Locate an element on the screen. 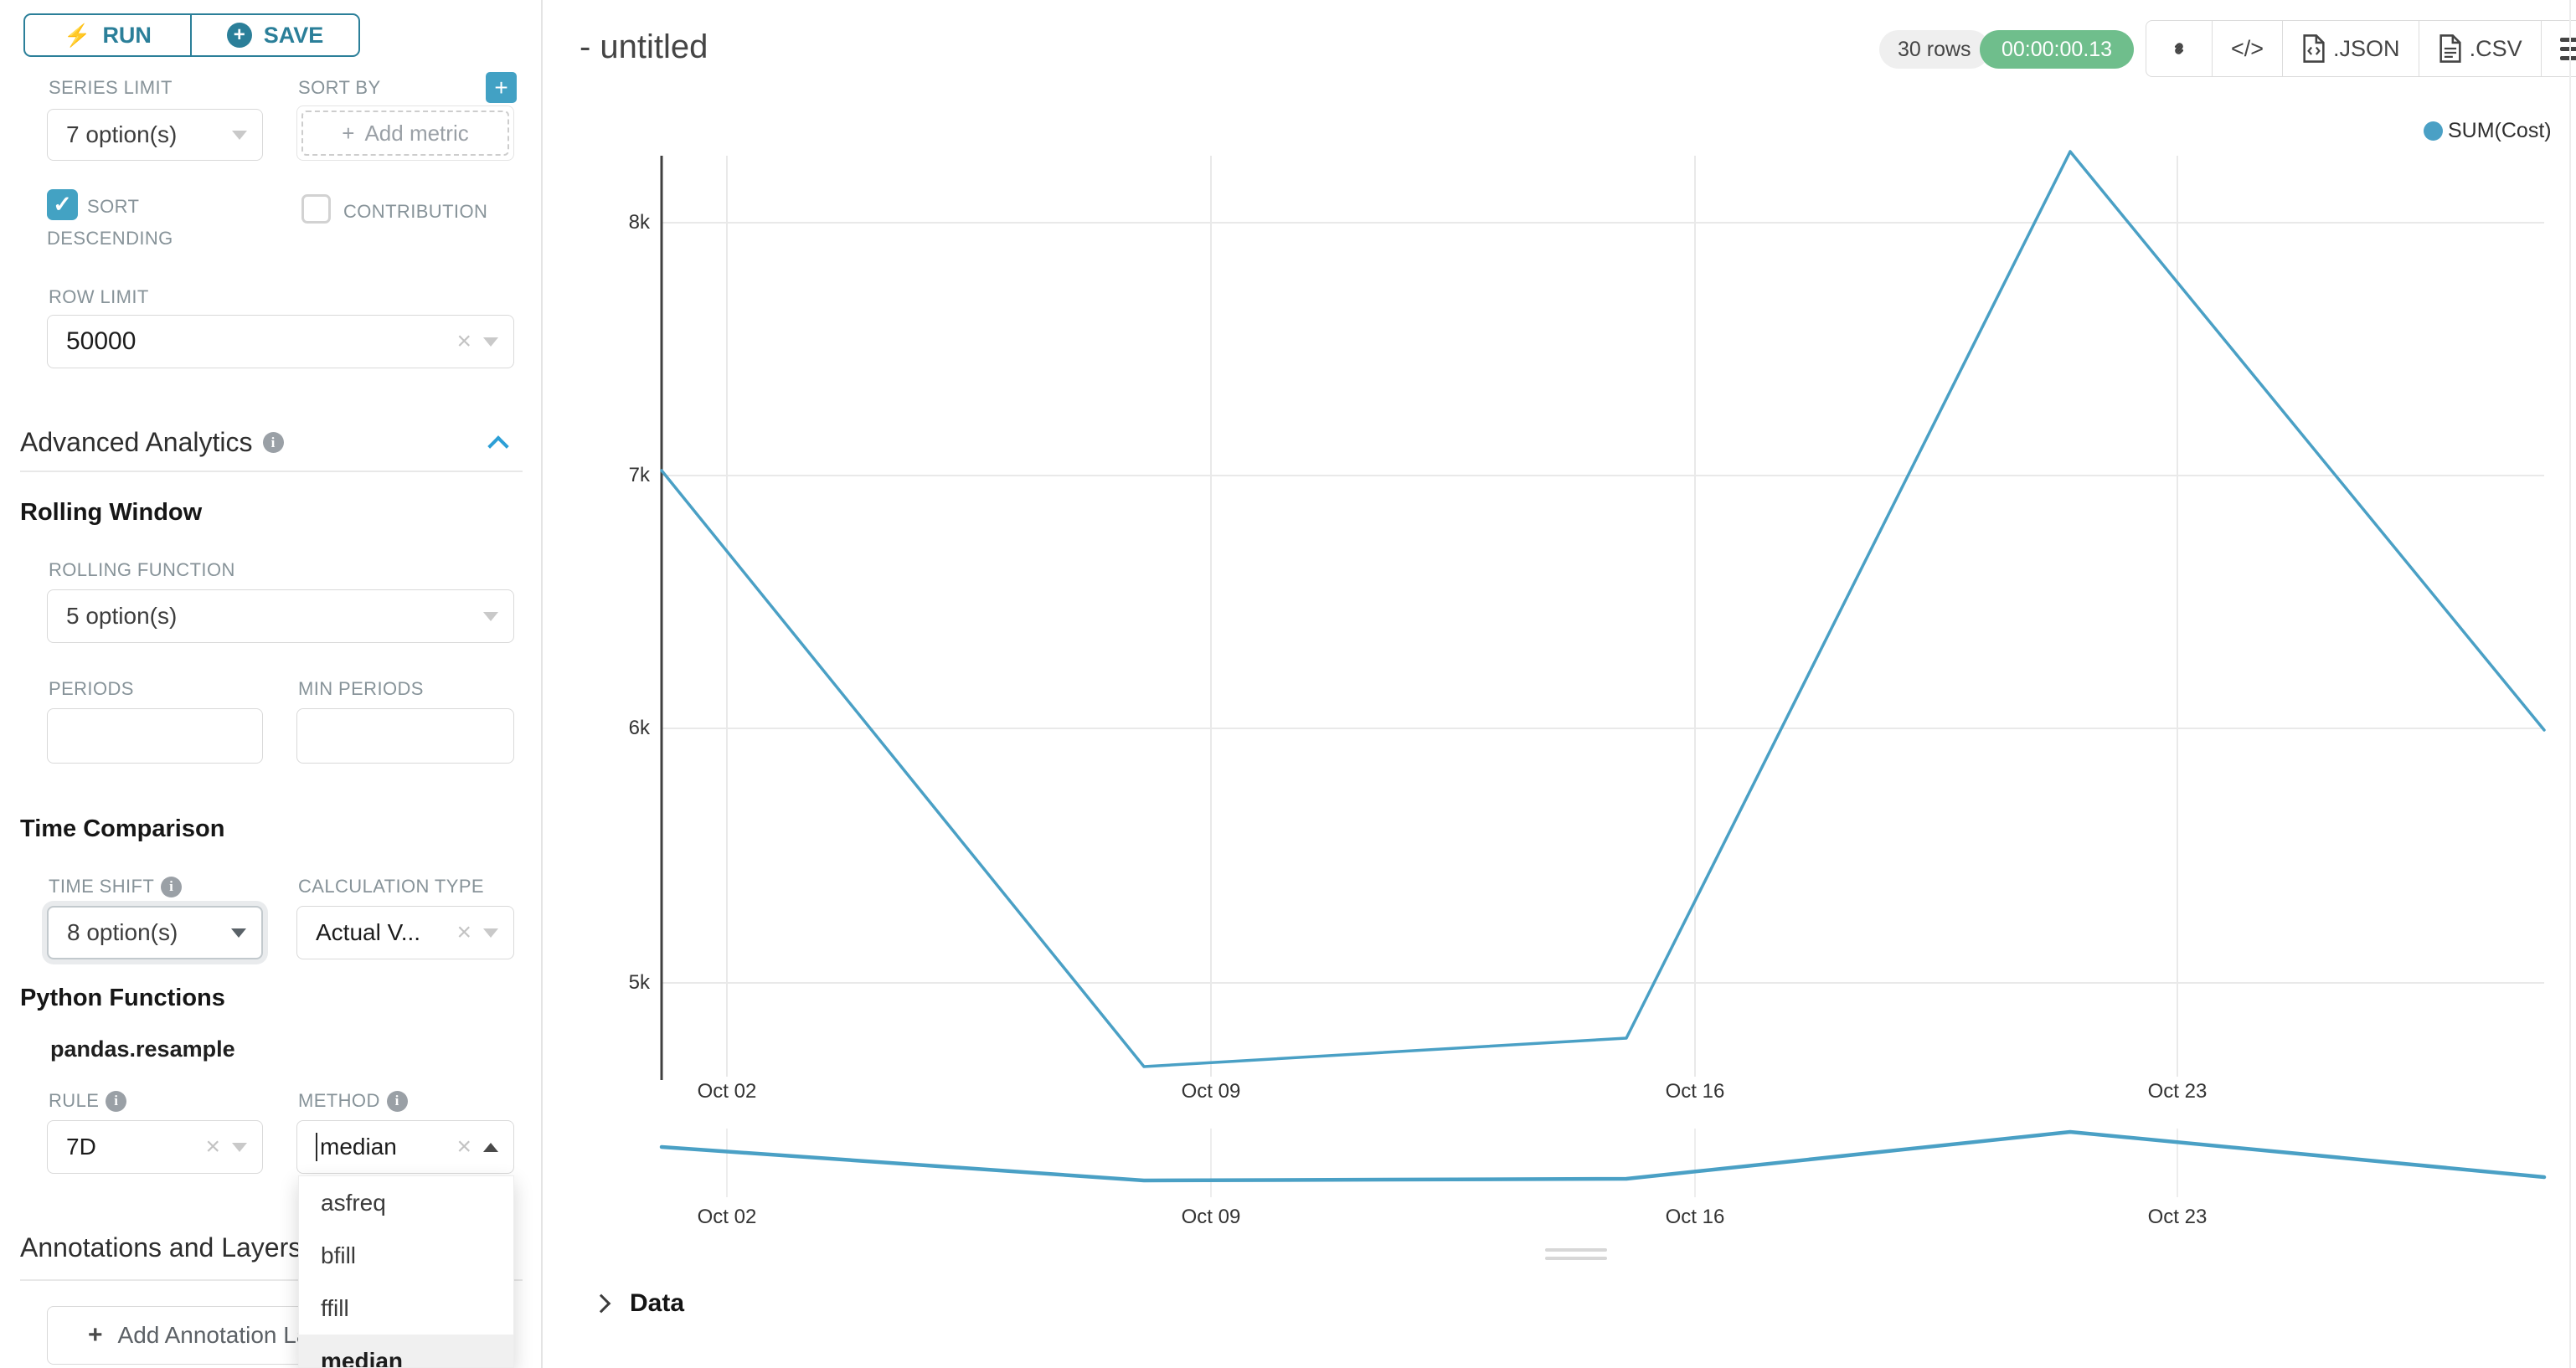  legend-dot-icon is located at coordinates (2433, 131).